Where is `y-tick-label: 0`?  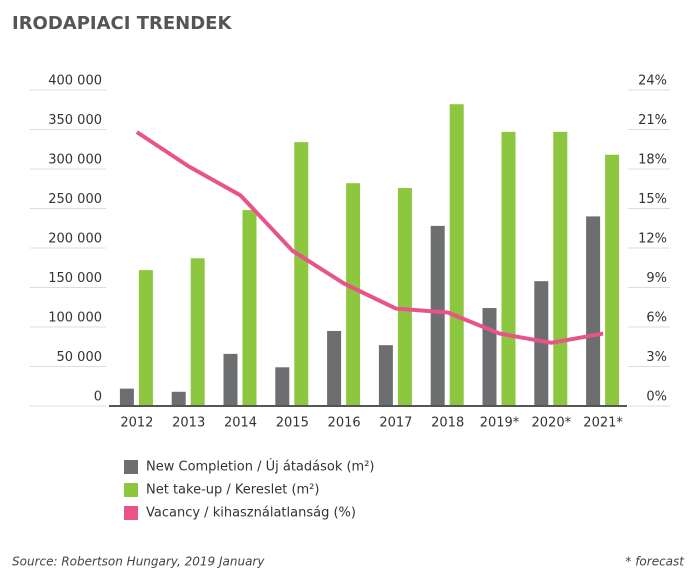
y-tick-label: 0 is located at coordinates (98, 397).